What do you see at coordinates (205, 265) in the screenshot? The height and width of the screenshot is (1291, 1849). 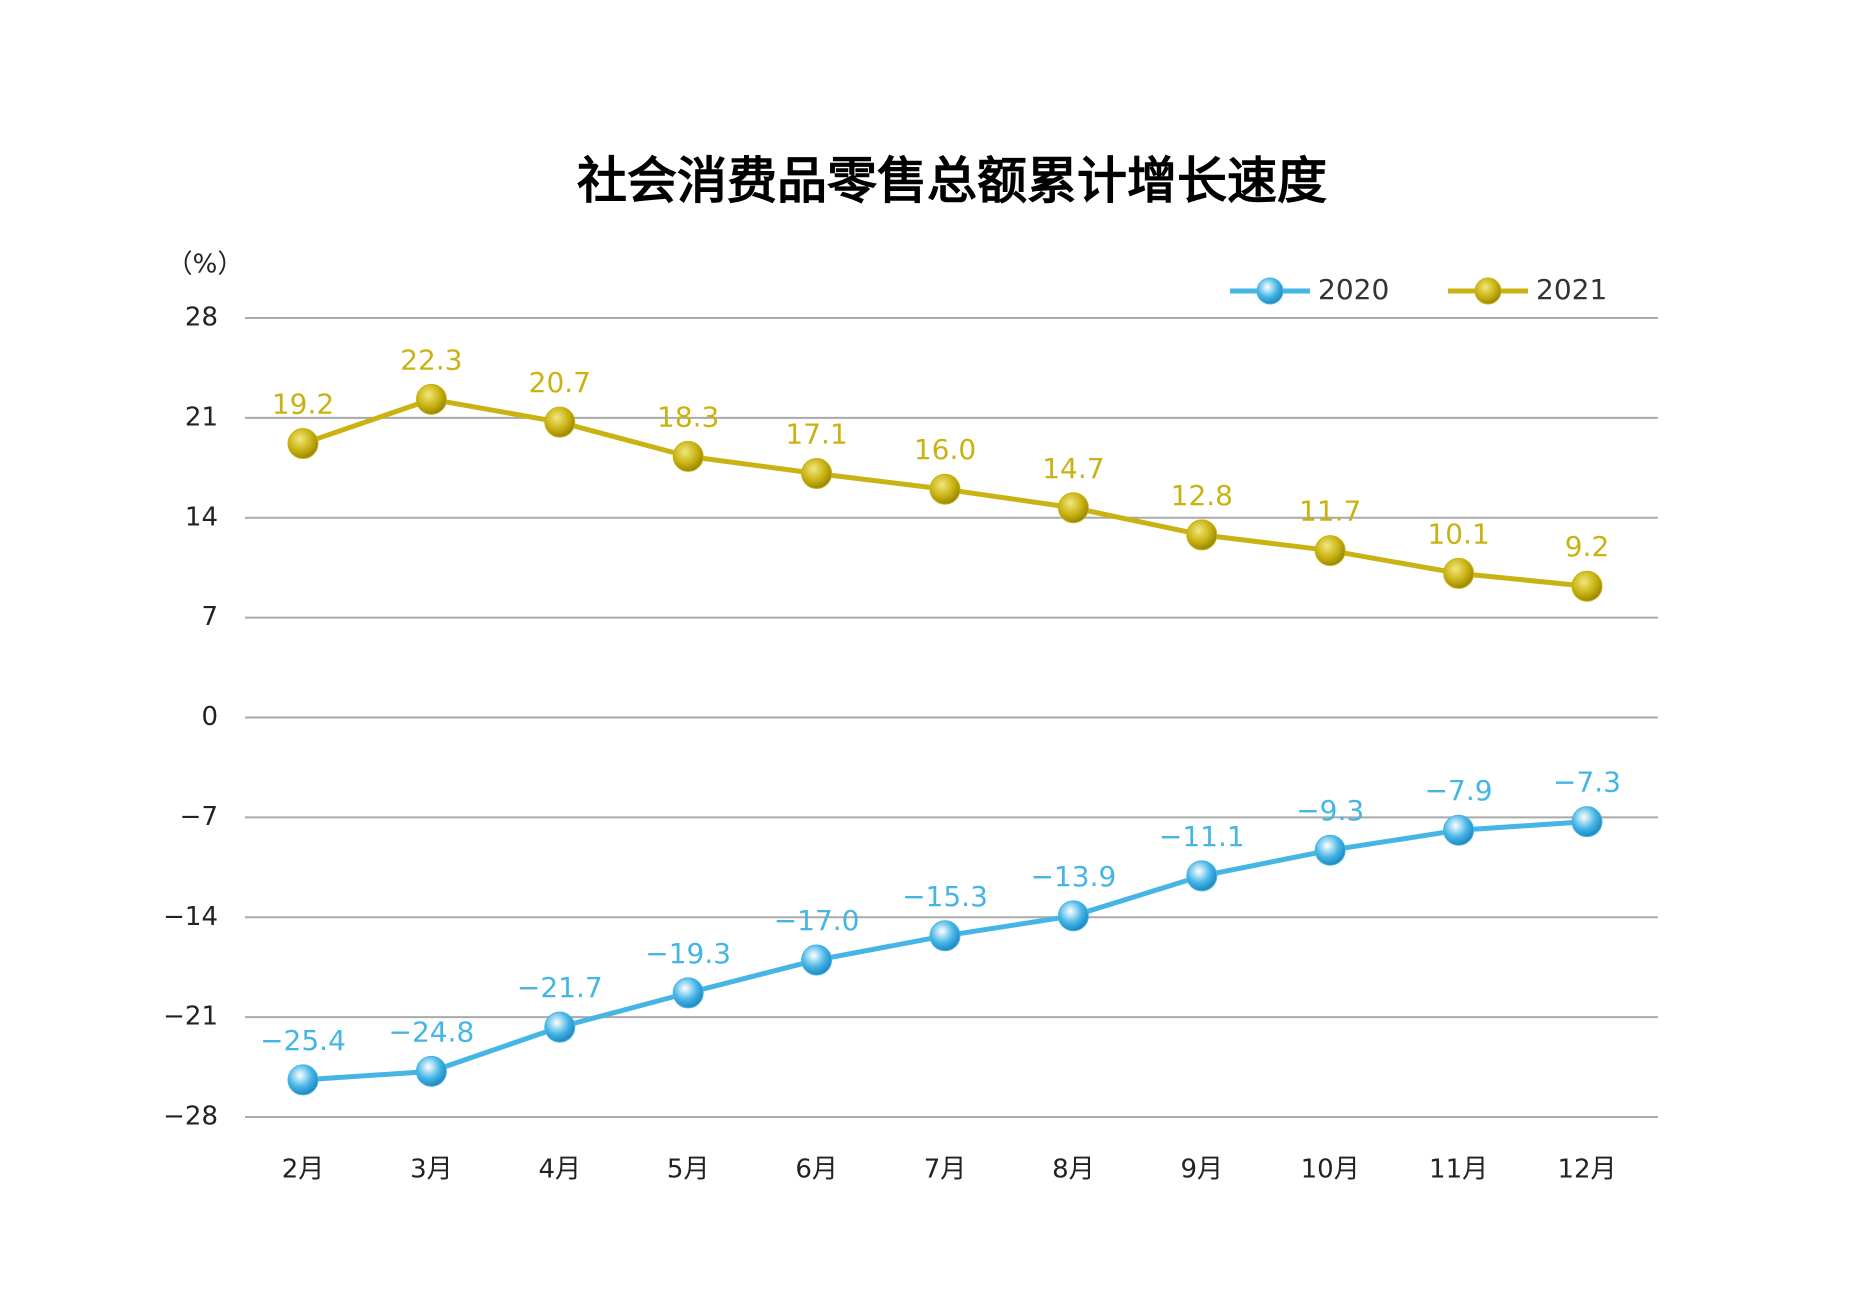 I see `y-axis-label: （%）` at bounding box center [205, 265].